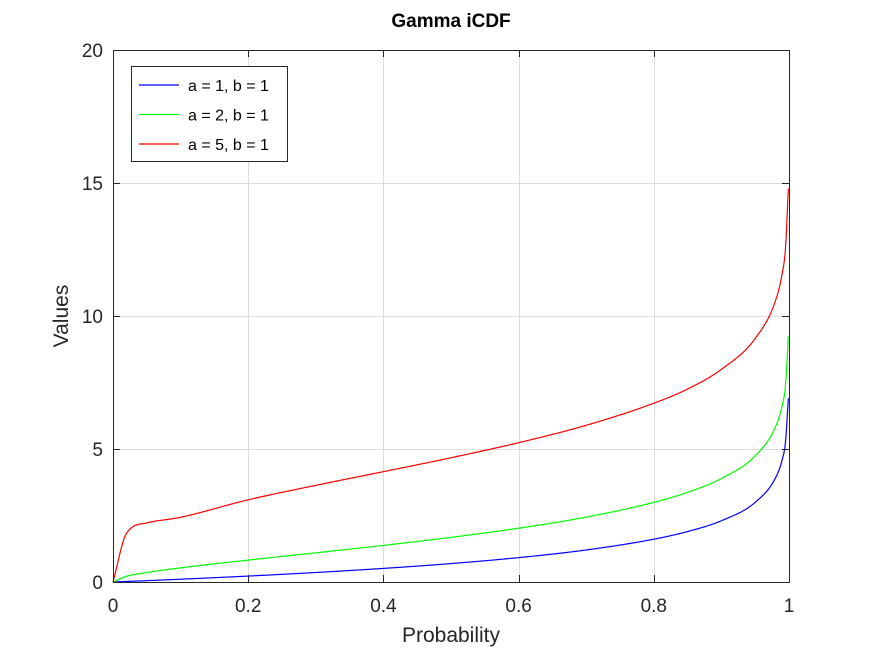 The width and height of the screenshot is (872, 659). What do you see at coordinates (97, 583) in the screenshot?
I see `y-tick-label: 0` at bounding box center [97, 583].